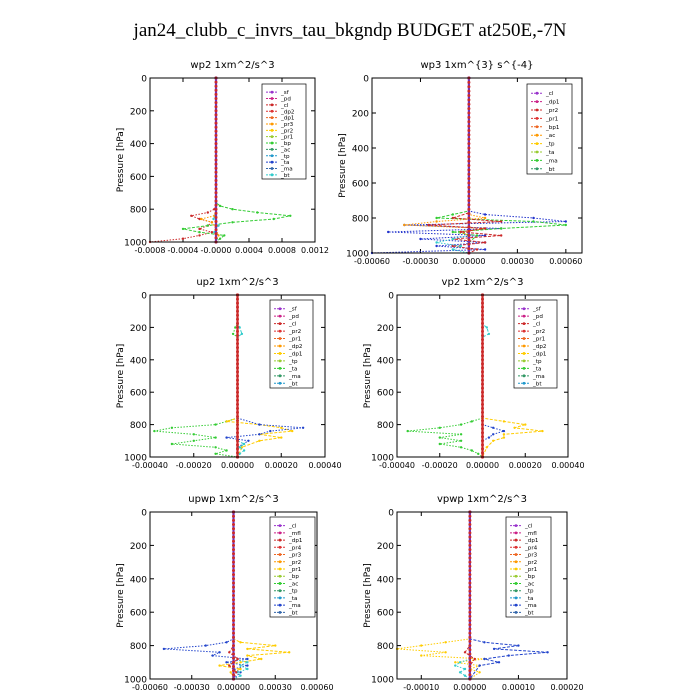 This screenshot has width=700, height=700. I want to click on legend-label: _ac, so click(550, 136).